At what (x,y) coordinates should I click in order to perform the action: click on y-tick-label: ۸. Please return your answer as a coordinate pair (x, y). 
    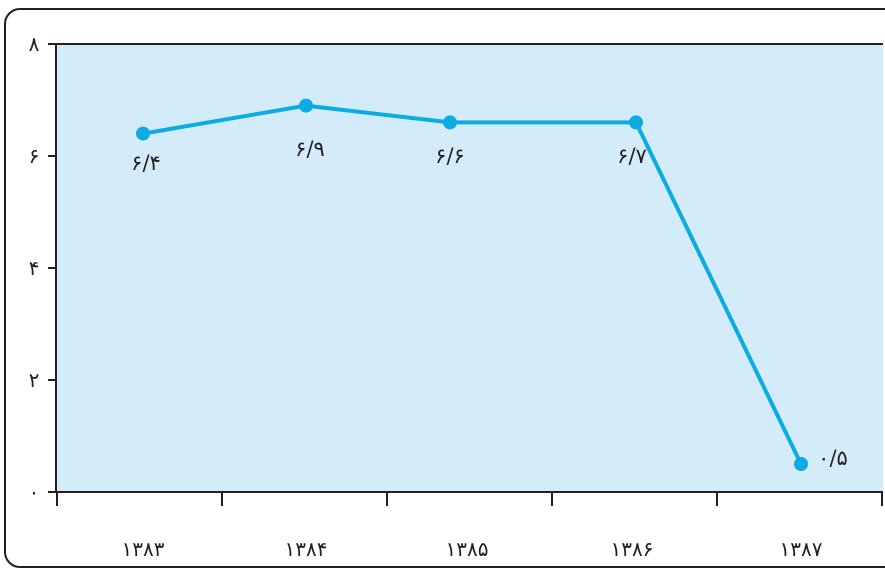
    Looking at the image, I should click on (34, 44).